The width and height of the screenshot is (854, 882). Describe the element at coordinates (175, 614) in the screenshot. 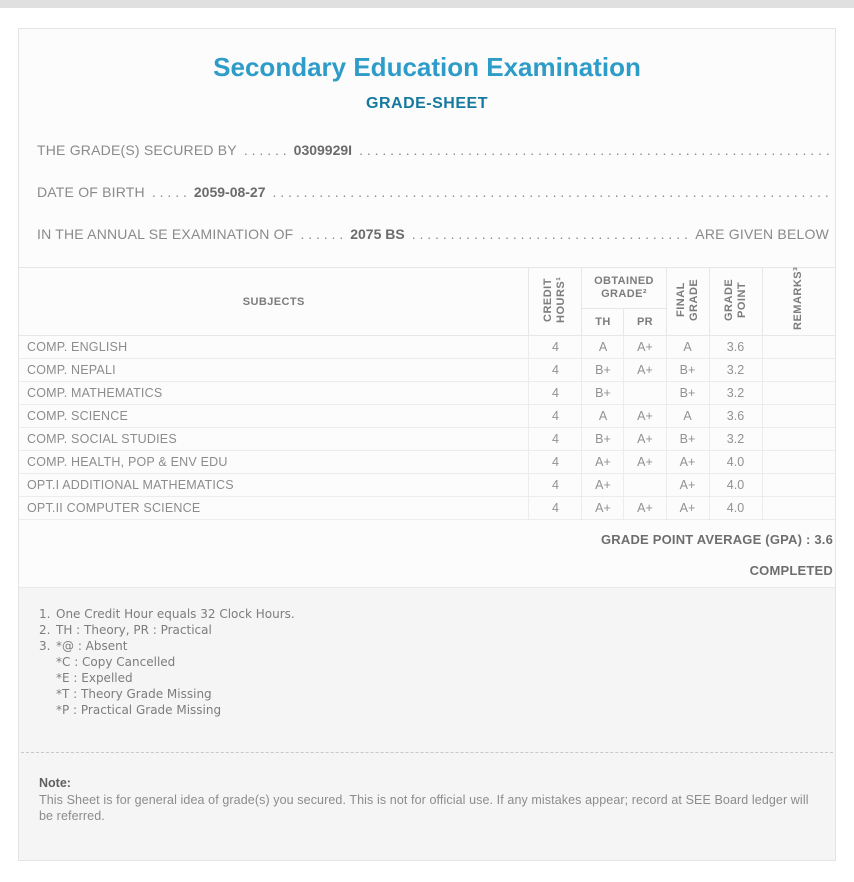

I see `footnote-text: One Credit Hour equals 32 Clock Hours.` at that location.